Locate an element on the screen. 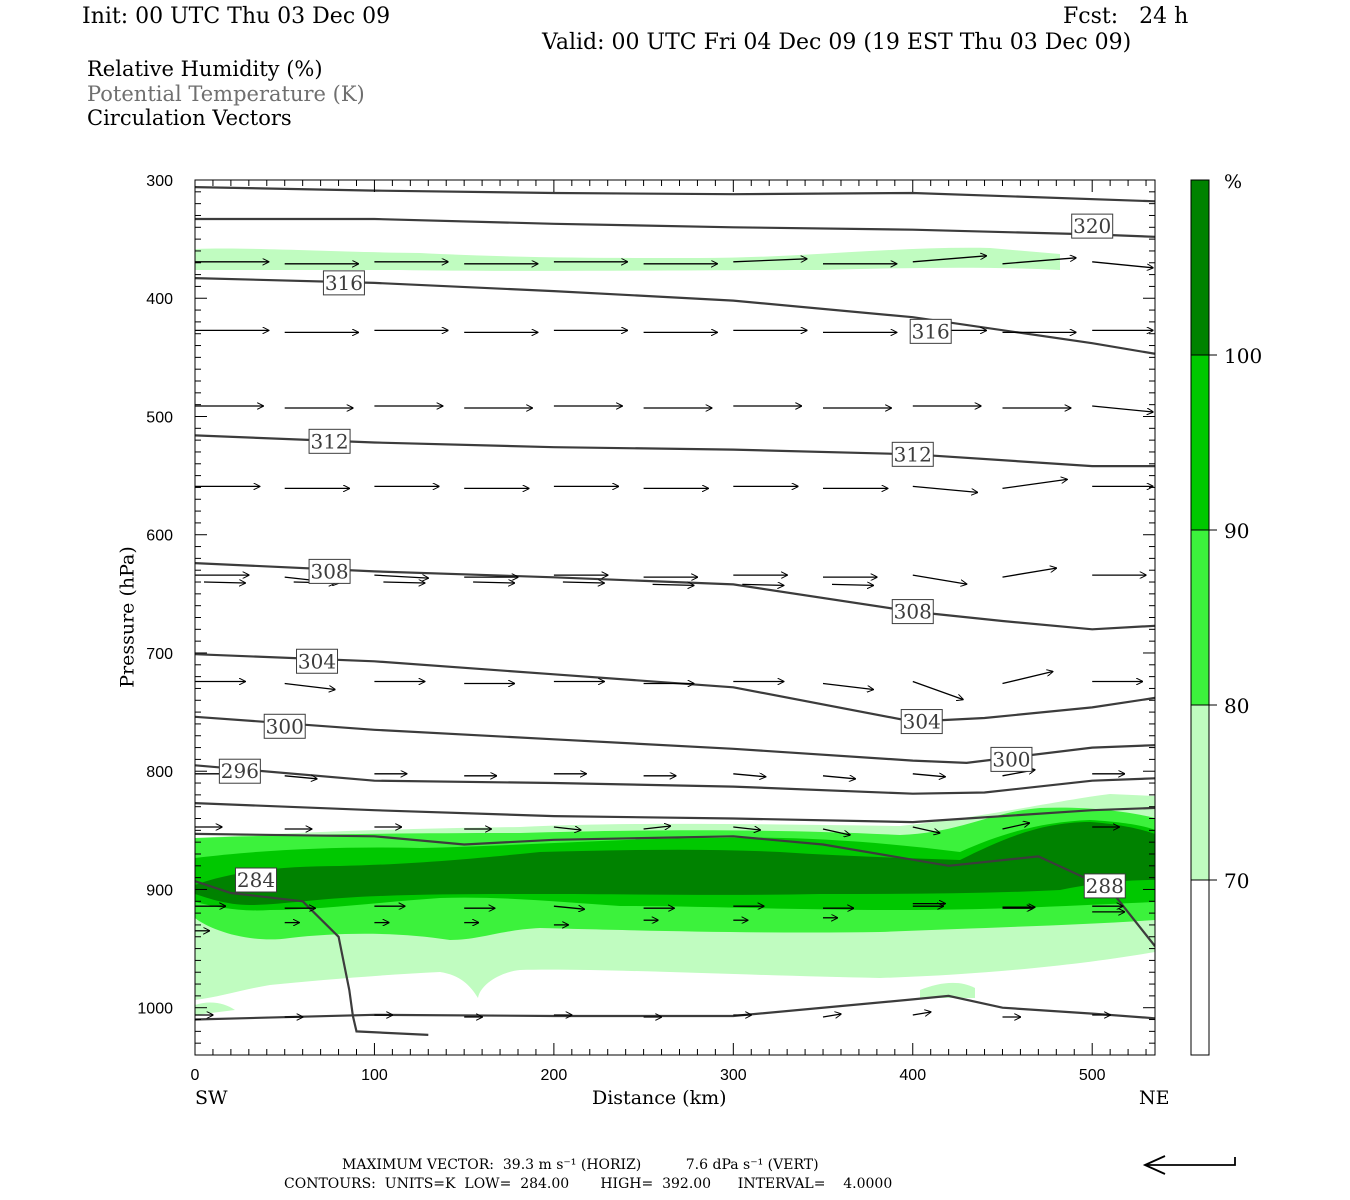 The image size is (1350, 1200). contour-label: 320 is located at coordinates (1092, 226).